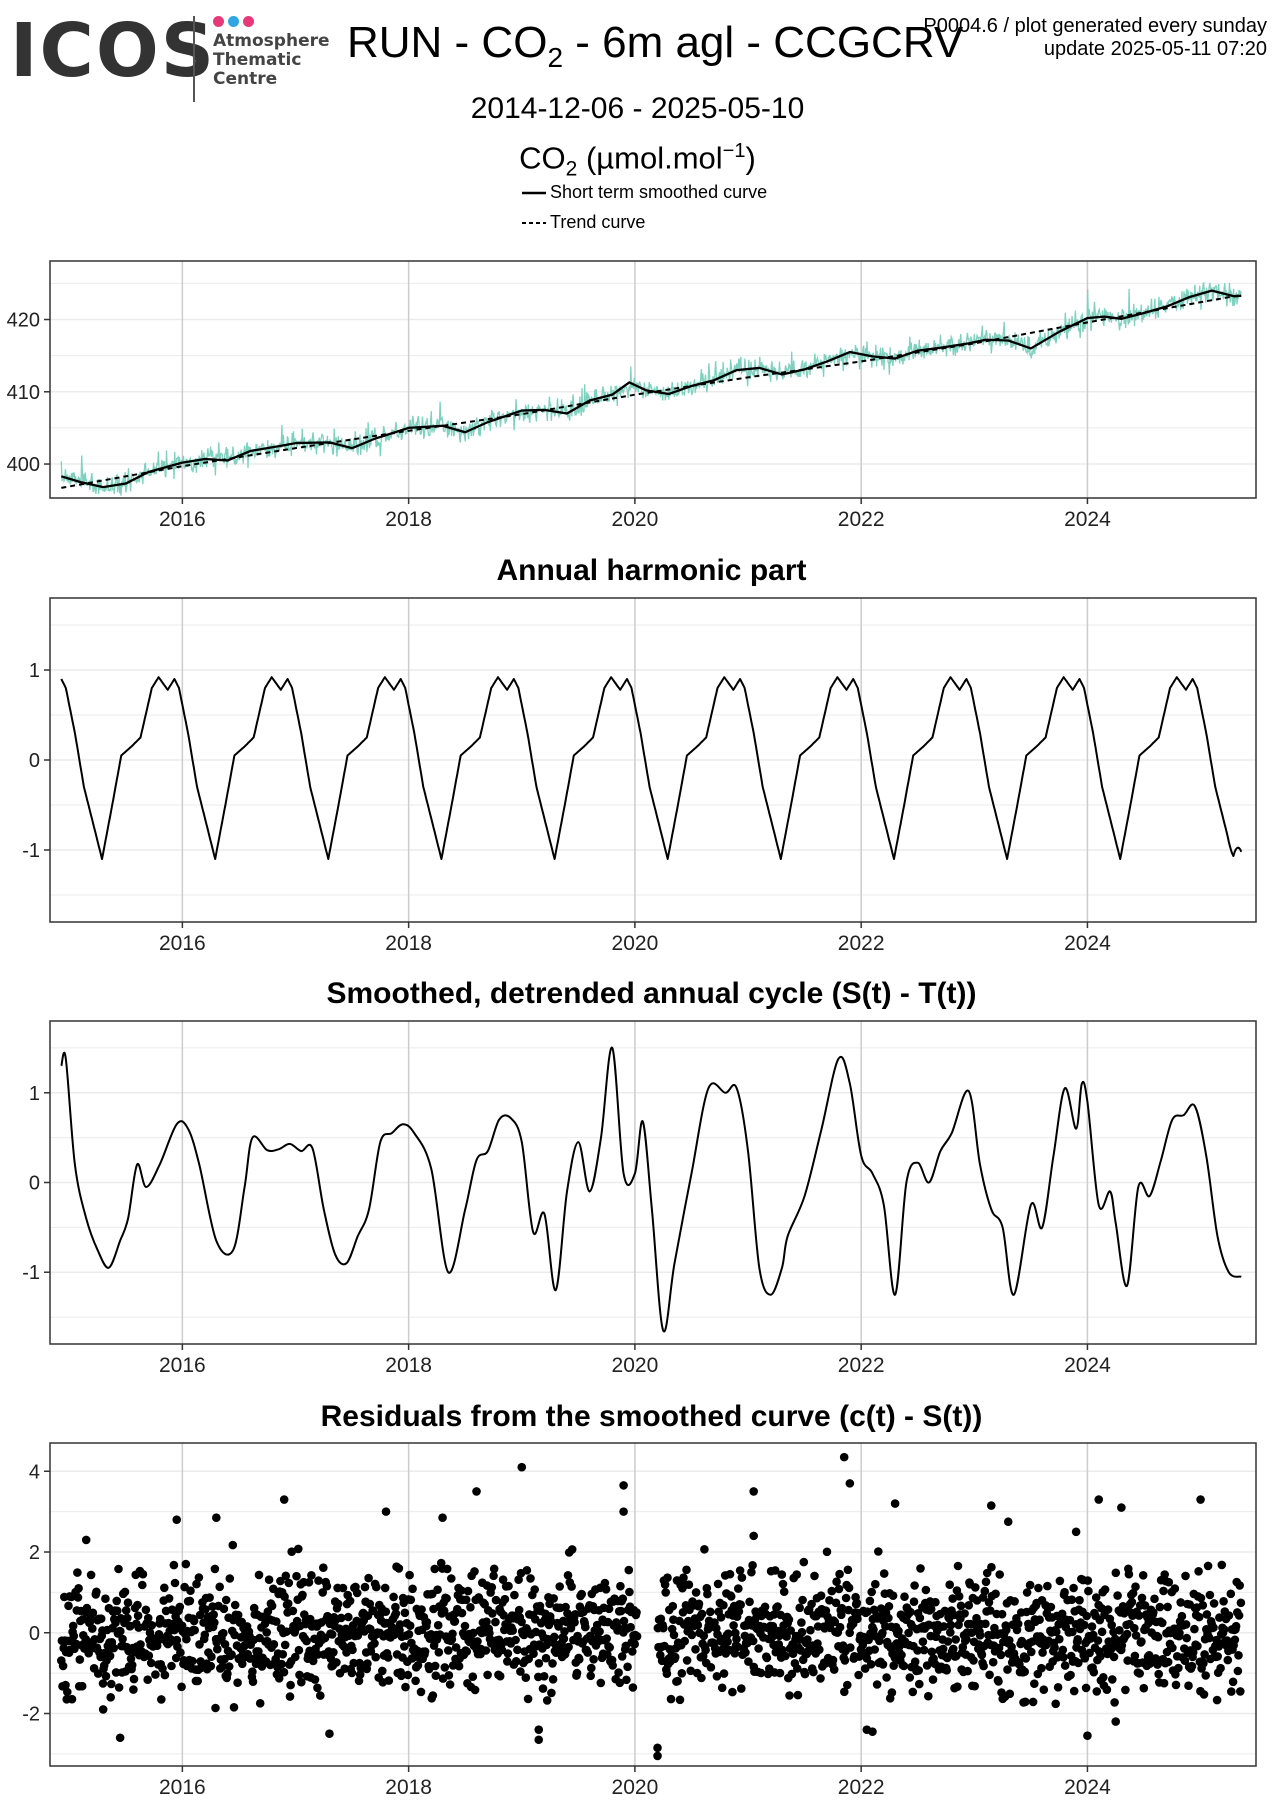 This screenshot has width=1275, height=1800. I want to click on x-tick-label: 2022, so click(861, 519).